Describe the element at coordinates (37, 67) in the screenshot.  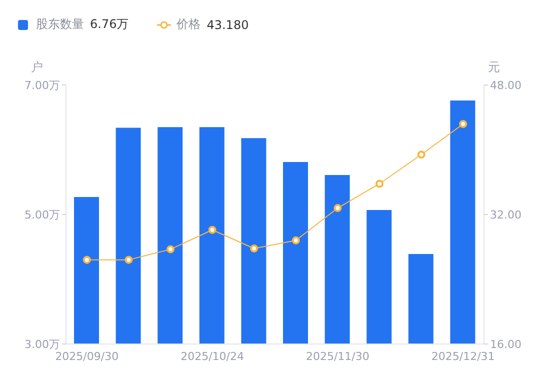
I see `y-axis-title: 户` at that location.